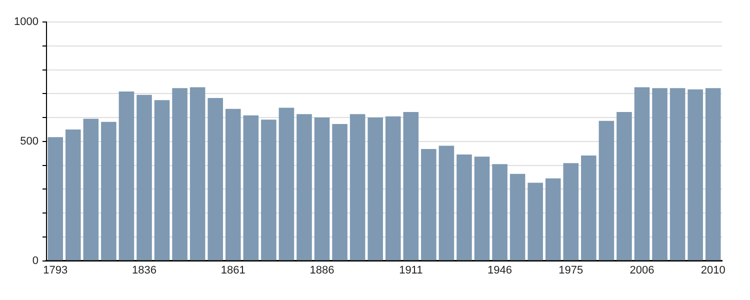 Image resolution: width=750 pixels, height=300 pixels. I want to click on y-tick-label: 500, so click(29, 141).